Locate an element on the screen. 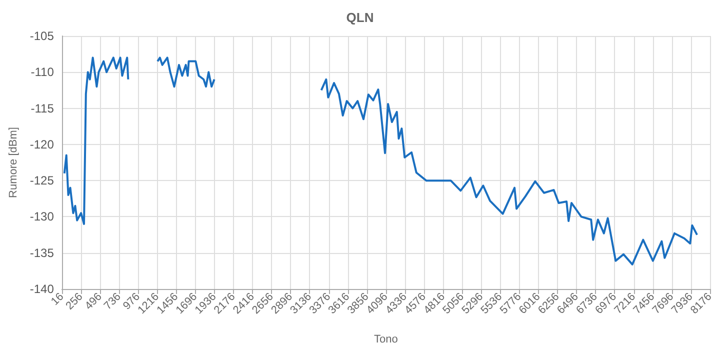 This screenshot has height=350, width=720. y-tick-label: -110 is located at coordinates (42, 72).